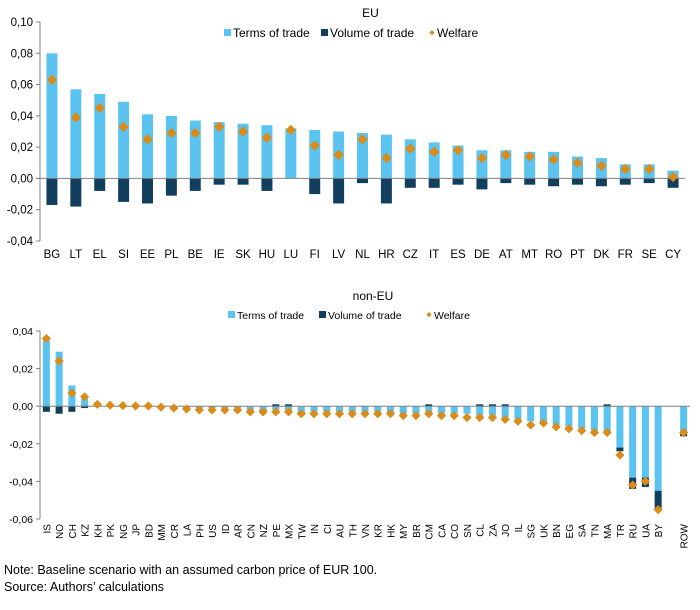 This screenshot has height=610, width=700. What do you see at coordinates (47, 529) in the screenshot?
I see `noneu-category-label: IS` at bounding box center [47, 529].